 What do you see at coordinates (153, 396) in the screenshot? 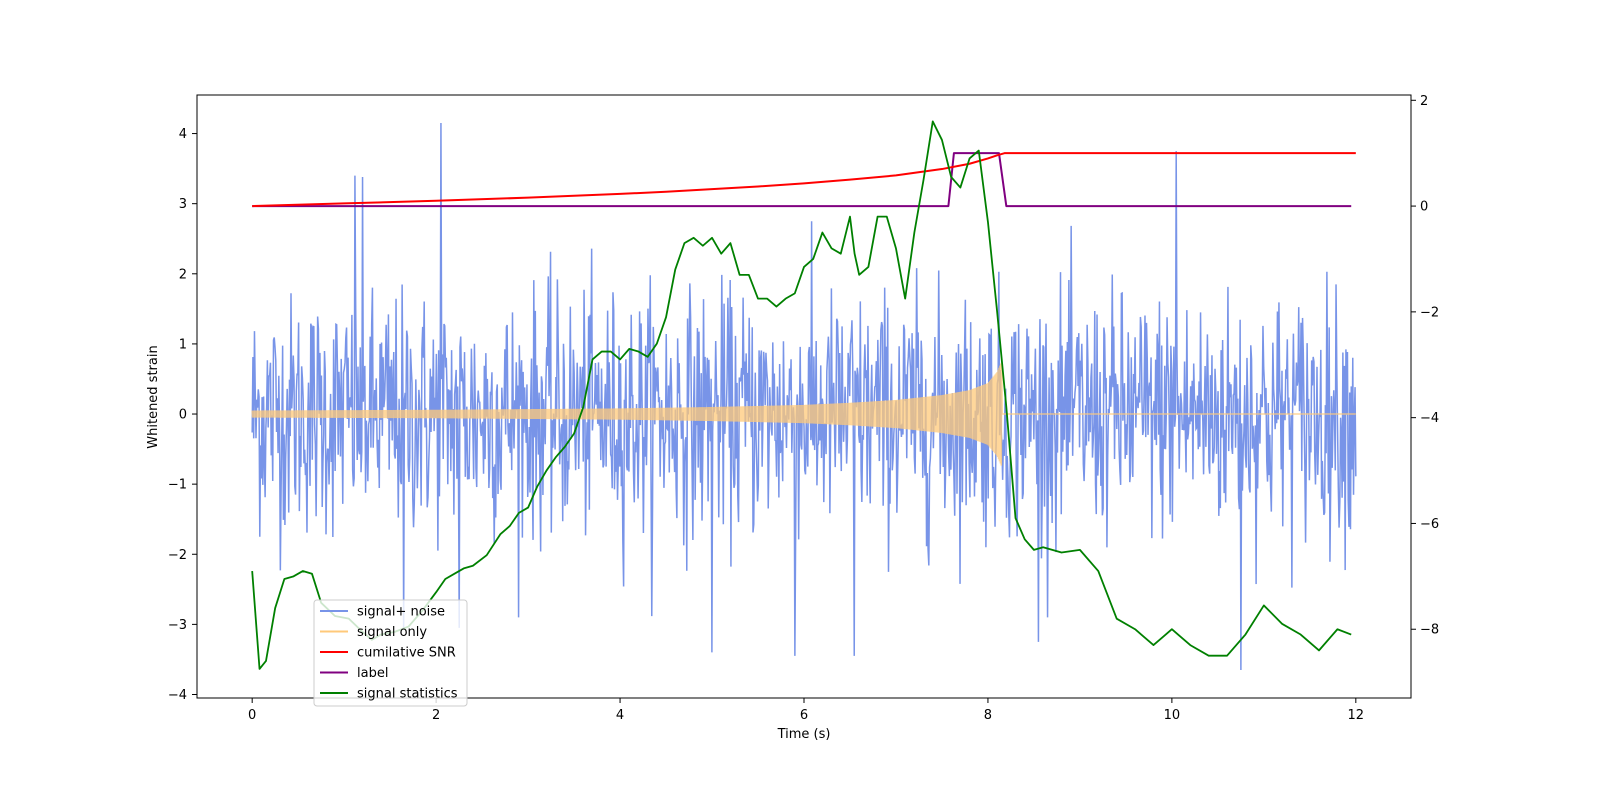
I see `y-axis-label: Whitened strain` at bounding box center [153, 396].